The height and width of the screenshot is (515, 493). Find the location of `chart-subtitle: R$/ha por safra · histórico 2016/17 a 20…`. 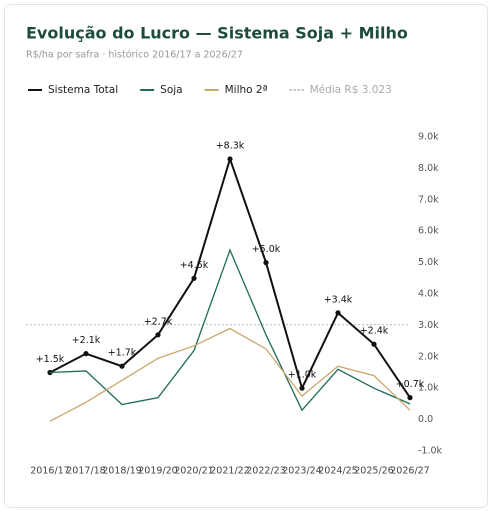

chart-subtitle: R$/ha por safra · histórico 2016/17 a 20… is located at coordinates (134, 55).